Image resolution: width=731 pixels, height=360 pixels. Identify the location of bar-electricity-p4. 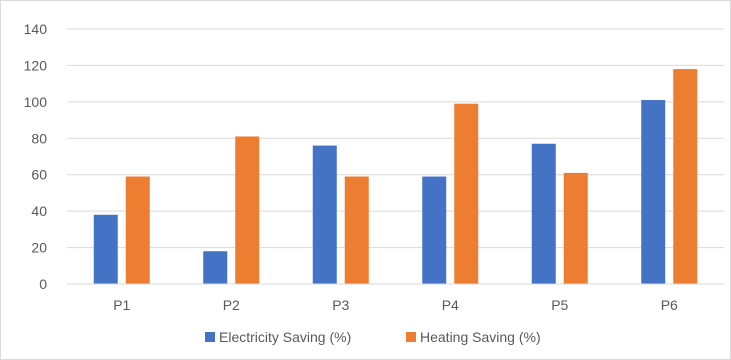
(434, 230).